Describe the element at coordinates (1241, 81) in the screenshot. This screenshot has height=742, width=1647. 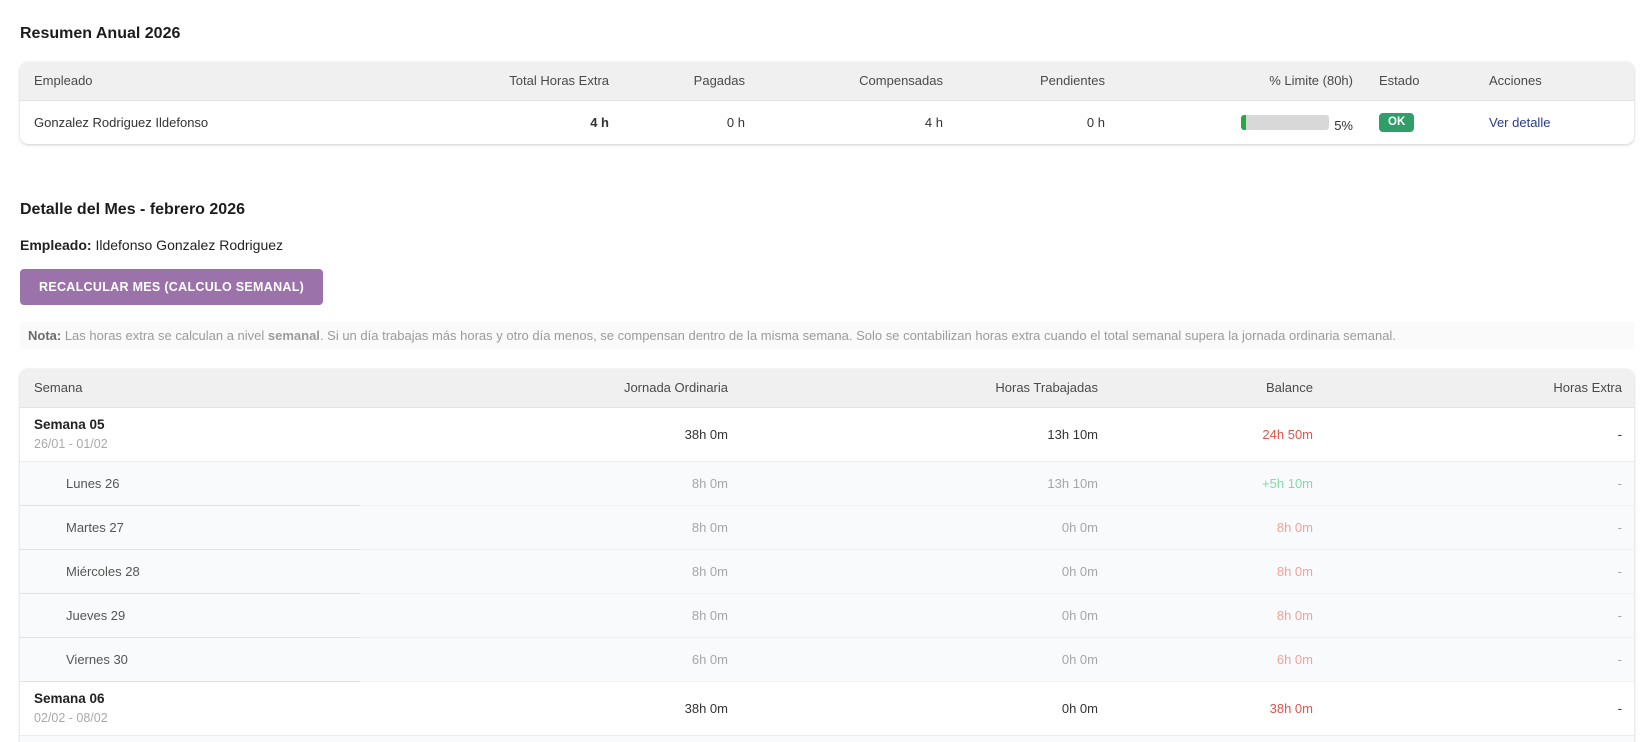
I see `col-limite: % Limite (80h)` at that location.